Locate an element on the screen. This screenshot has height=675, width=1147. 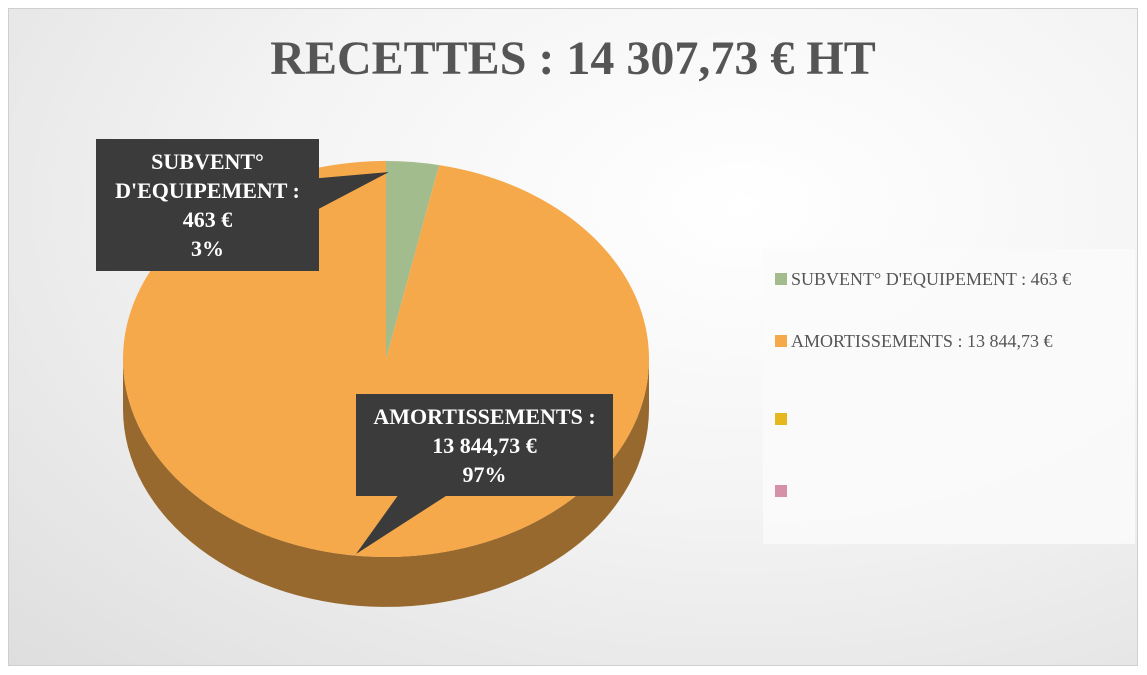
legend-label: AMORTISSEMENTS : 13 844,73 € is located at coordinates (922, 341).